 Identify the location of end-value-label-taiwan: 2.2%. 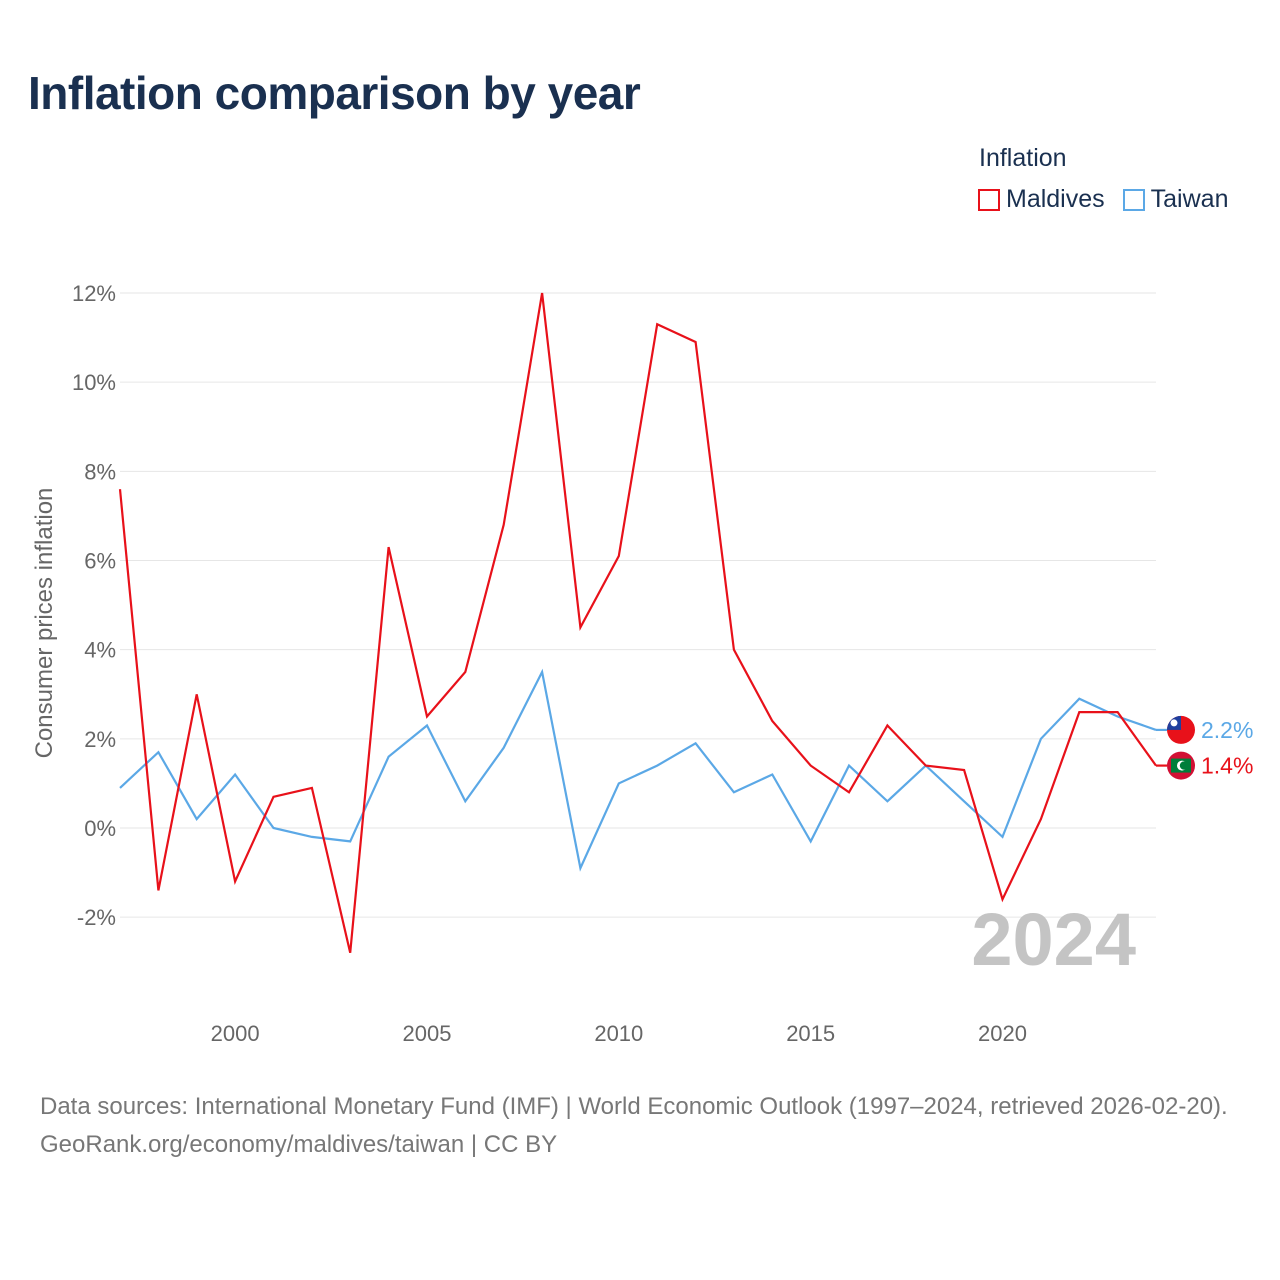
(1227, 730).